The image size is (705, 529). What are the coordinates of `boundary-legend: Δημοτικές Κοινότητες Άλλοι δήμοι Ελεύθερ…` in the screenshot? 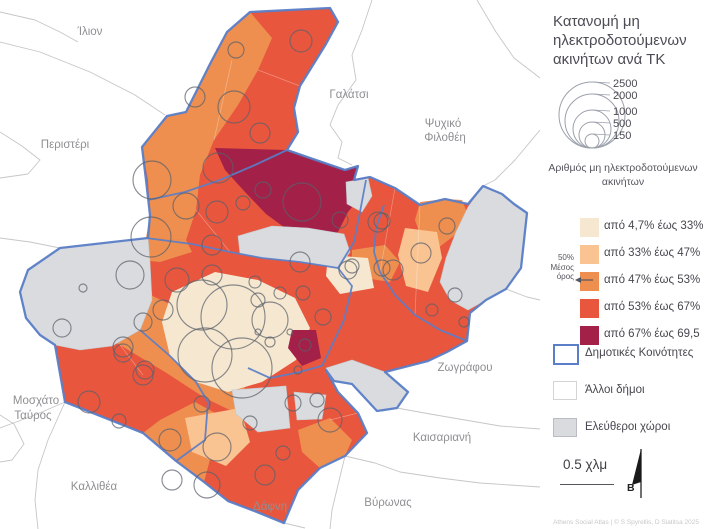 It's located at (622, 393).